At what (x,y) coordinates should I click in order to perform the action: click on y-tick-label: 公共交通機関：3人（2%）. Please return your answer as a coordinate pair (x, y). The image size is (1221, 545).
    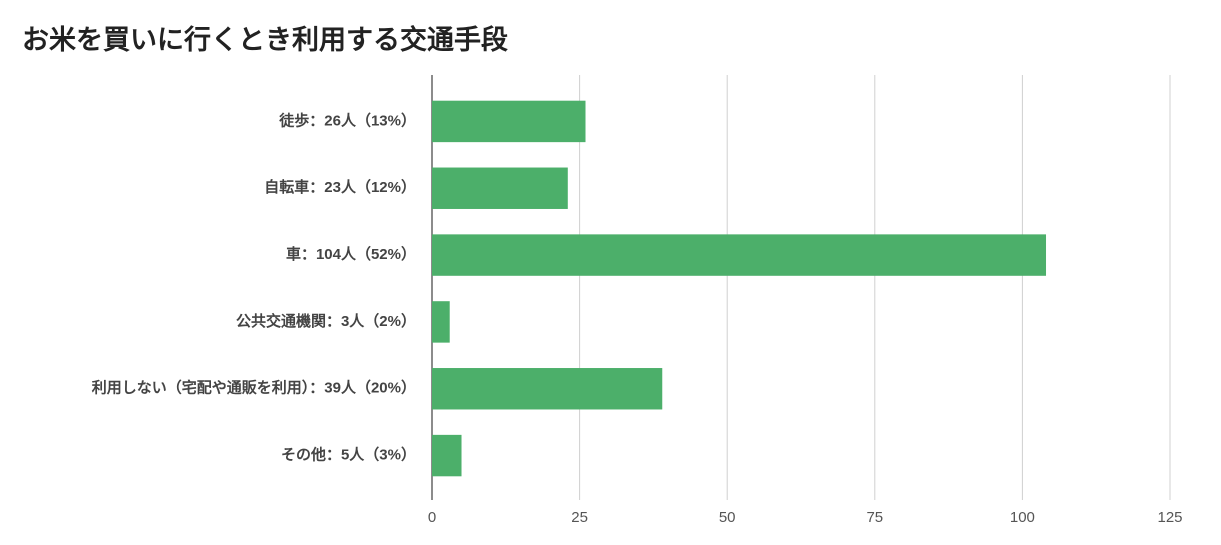
    Looking at the image, I should click on (326, 321).